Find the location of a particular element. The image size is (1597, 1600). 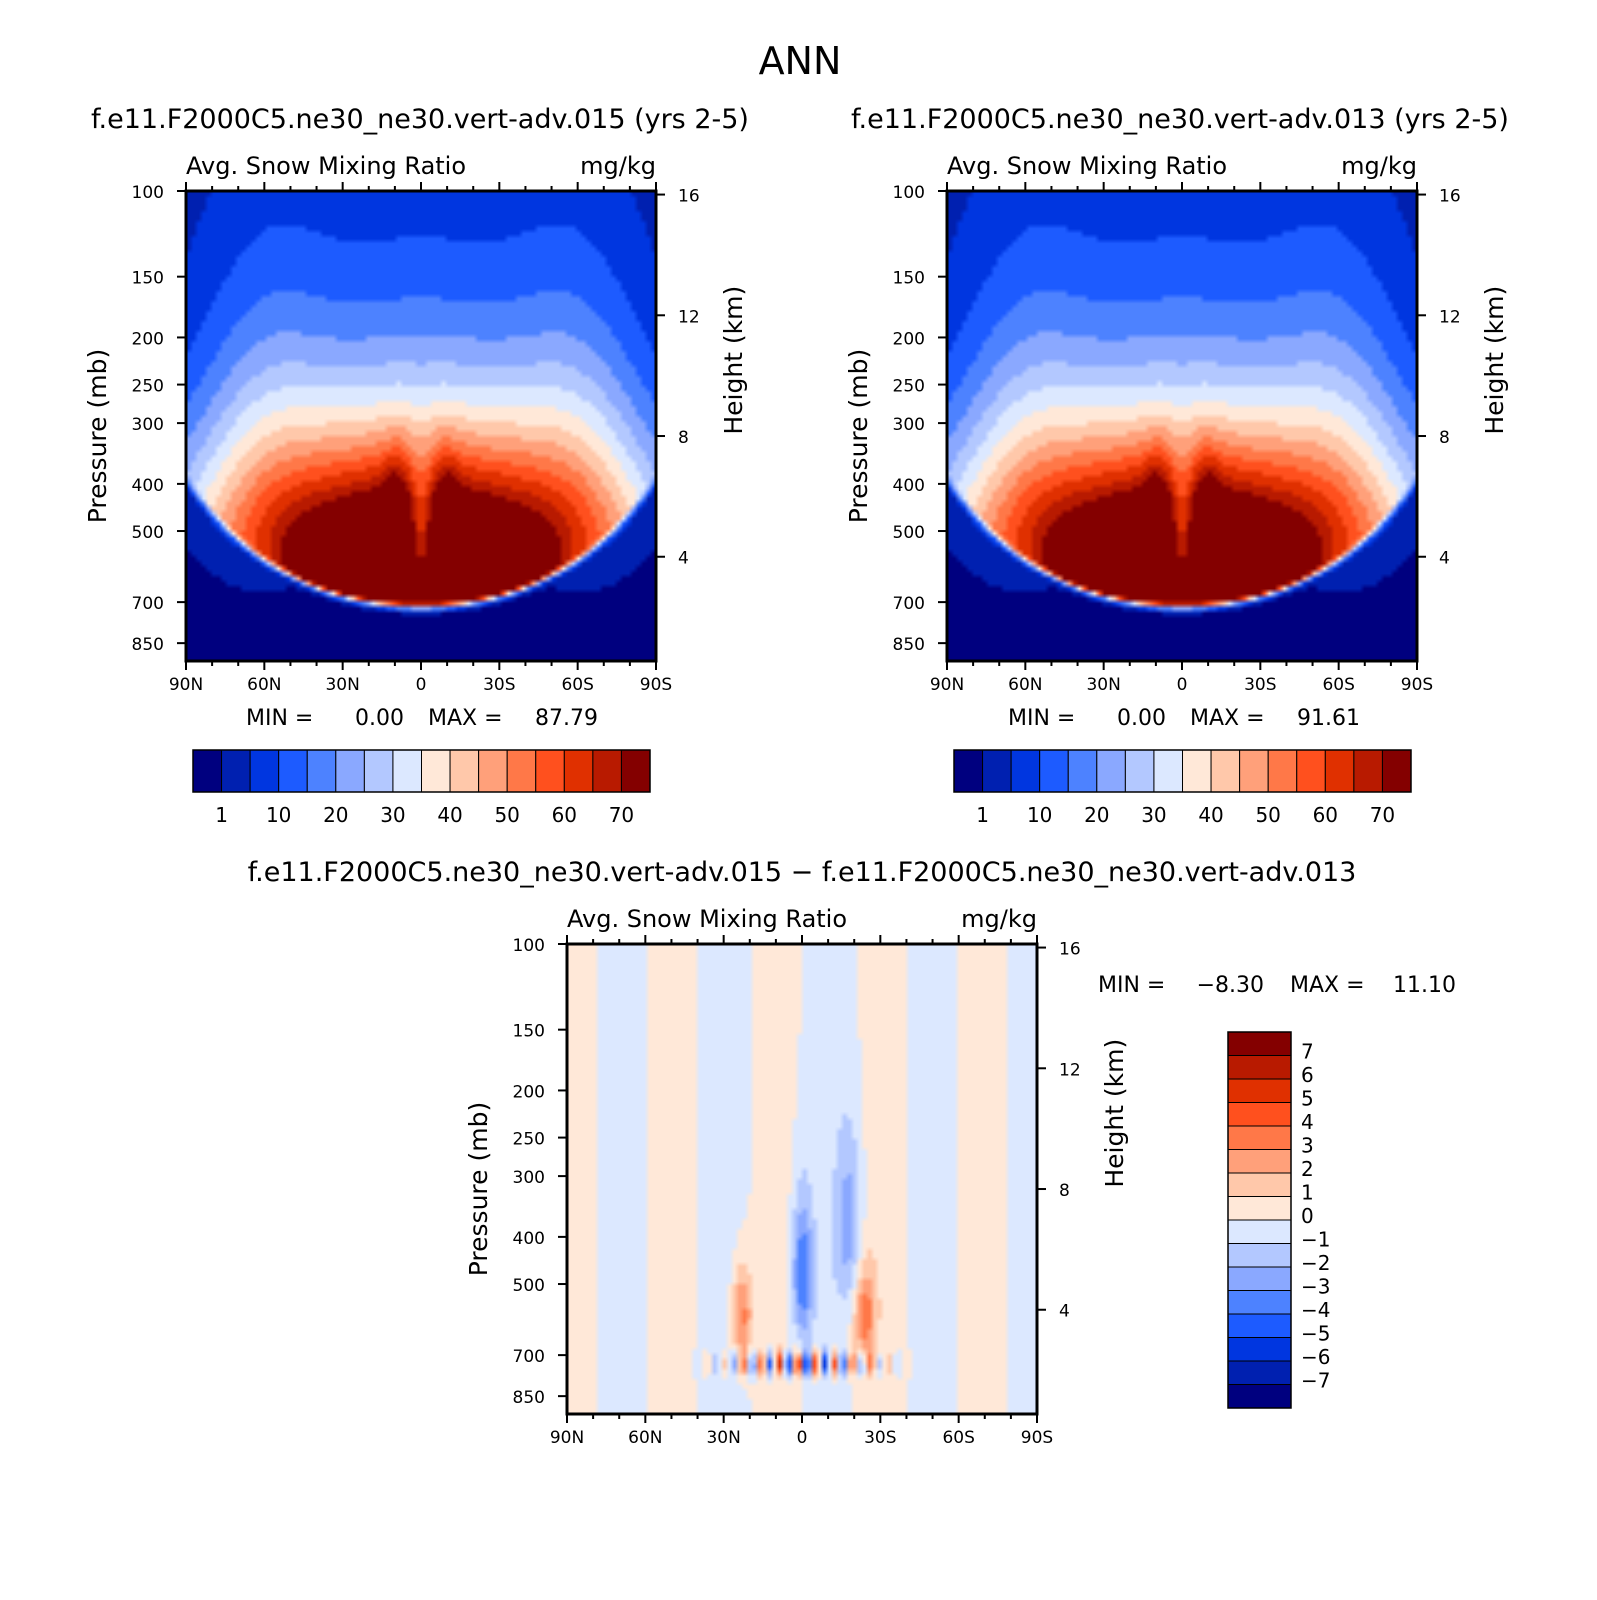

contour-field is located at coordinates (1182, 426).